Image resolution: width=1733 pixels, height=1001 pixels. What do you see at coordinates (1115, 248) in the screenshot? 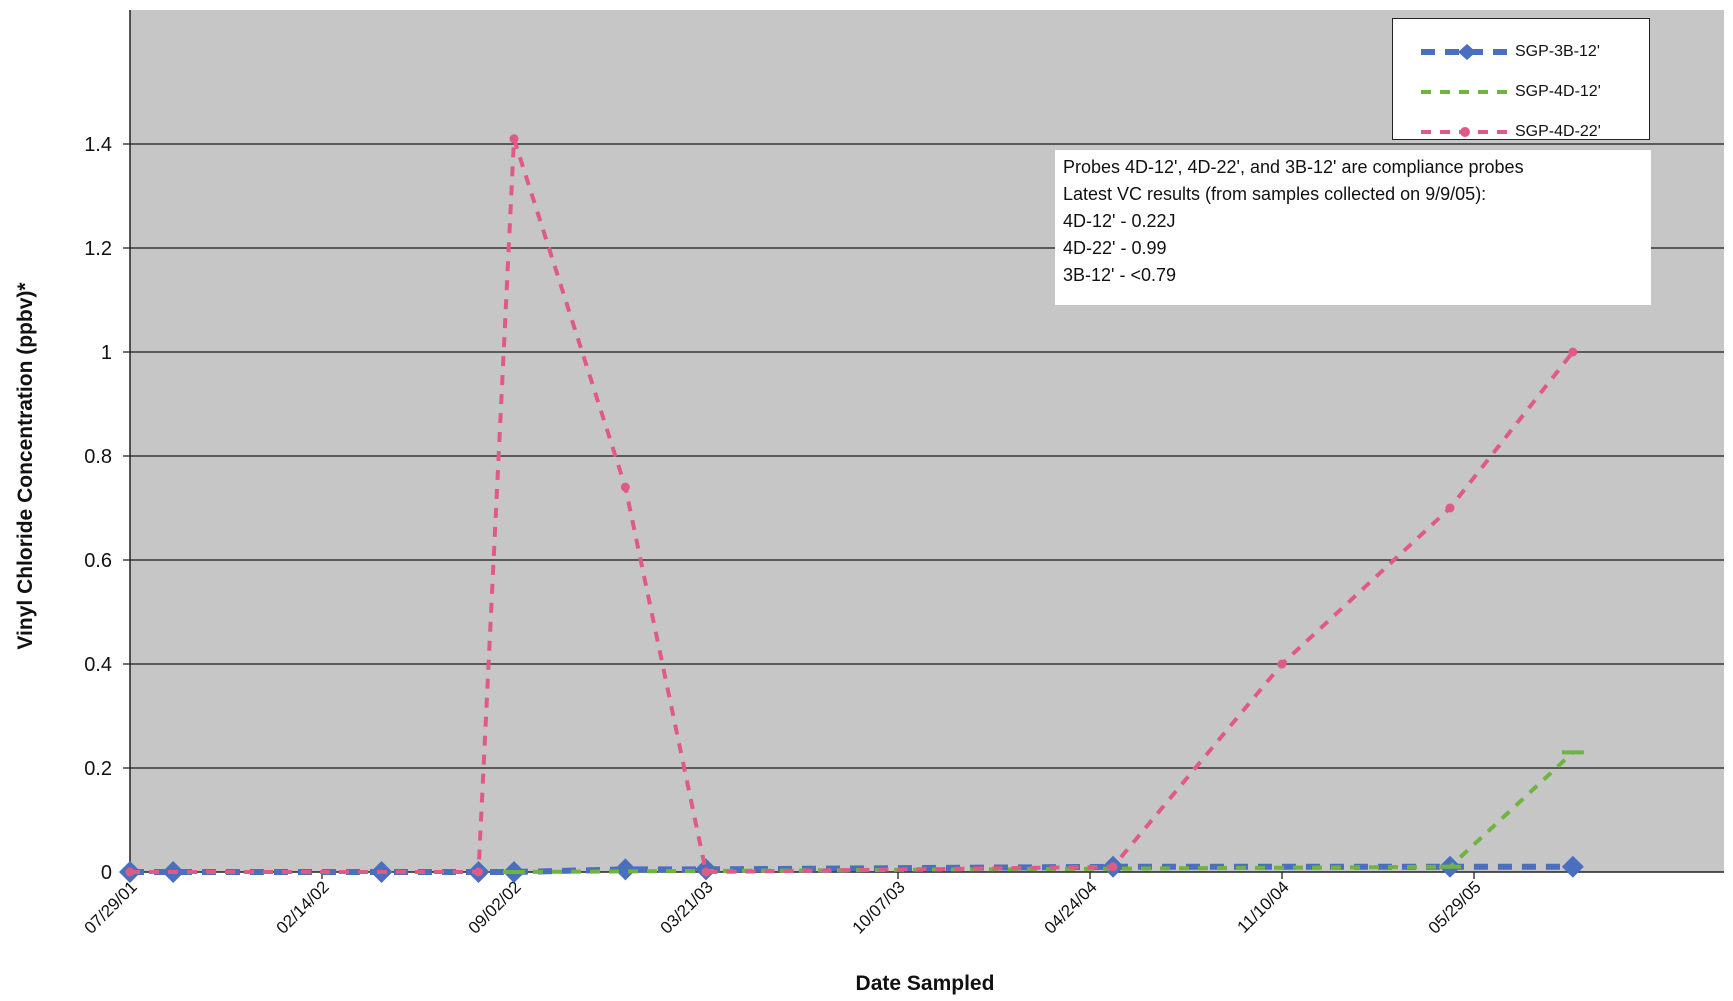
I see `annotation-line: 4D-22' - 0.99` at bounding box center [1115, 248].